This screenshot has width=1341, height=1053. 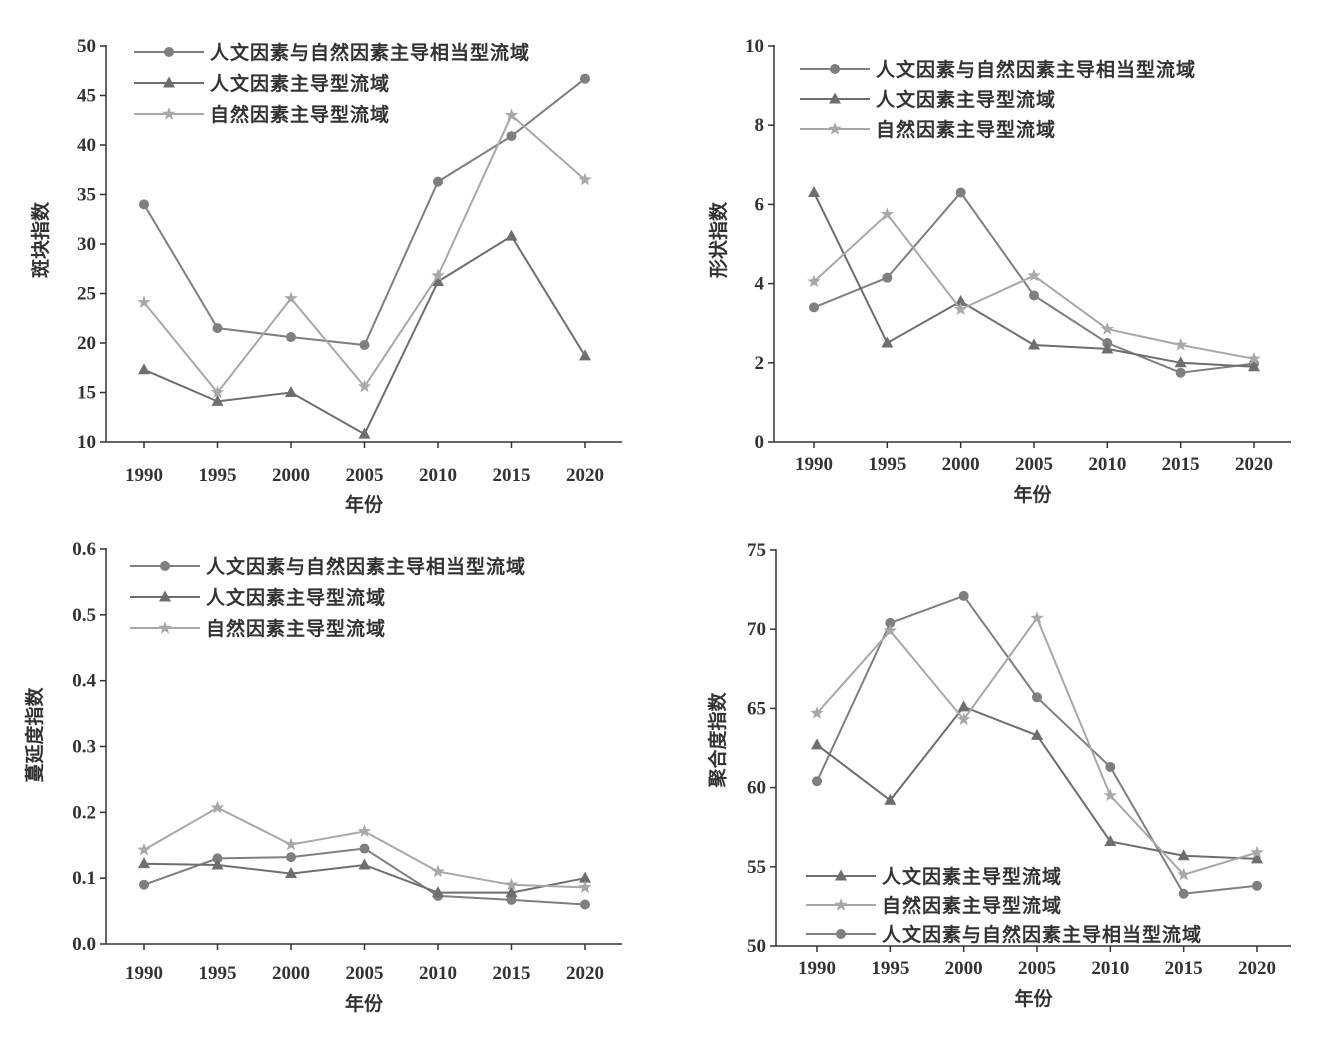 What do you see at coordinates (84, 615) in the screenshot?
I see `y-tick-label: 0.5` at bounding box center [84, 615].